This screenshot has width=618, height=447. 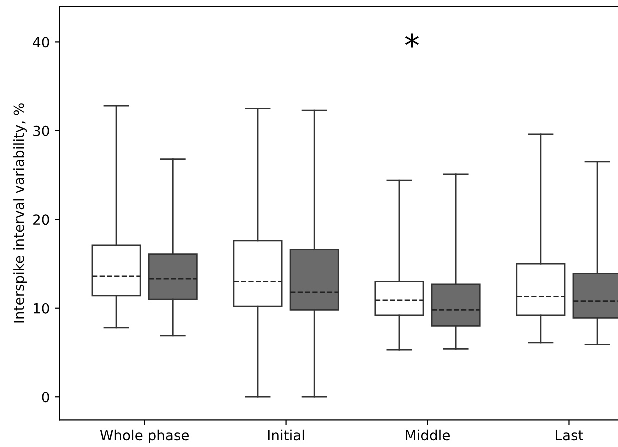 What do you see at coordinates (144, 437) in the screenshot?
I see `x-tick-label: Whole phase` at bounding box center [144, 437].